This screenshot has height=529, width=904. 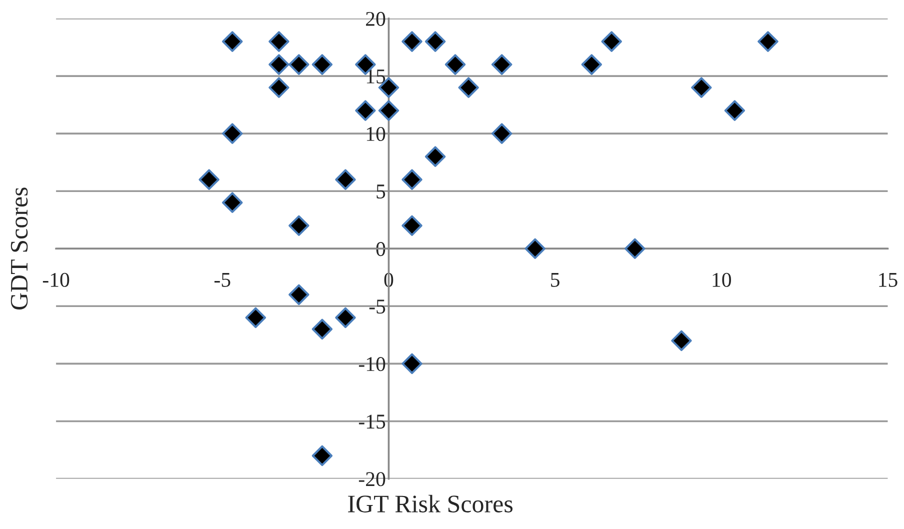 What do you see at coordinates (56, 279) in the screenshot?
I see `x-tick-label: -10` at bounding box center [56, 279].